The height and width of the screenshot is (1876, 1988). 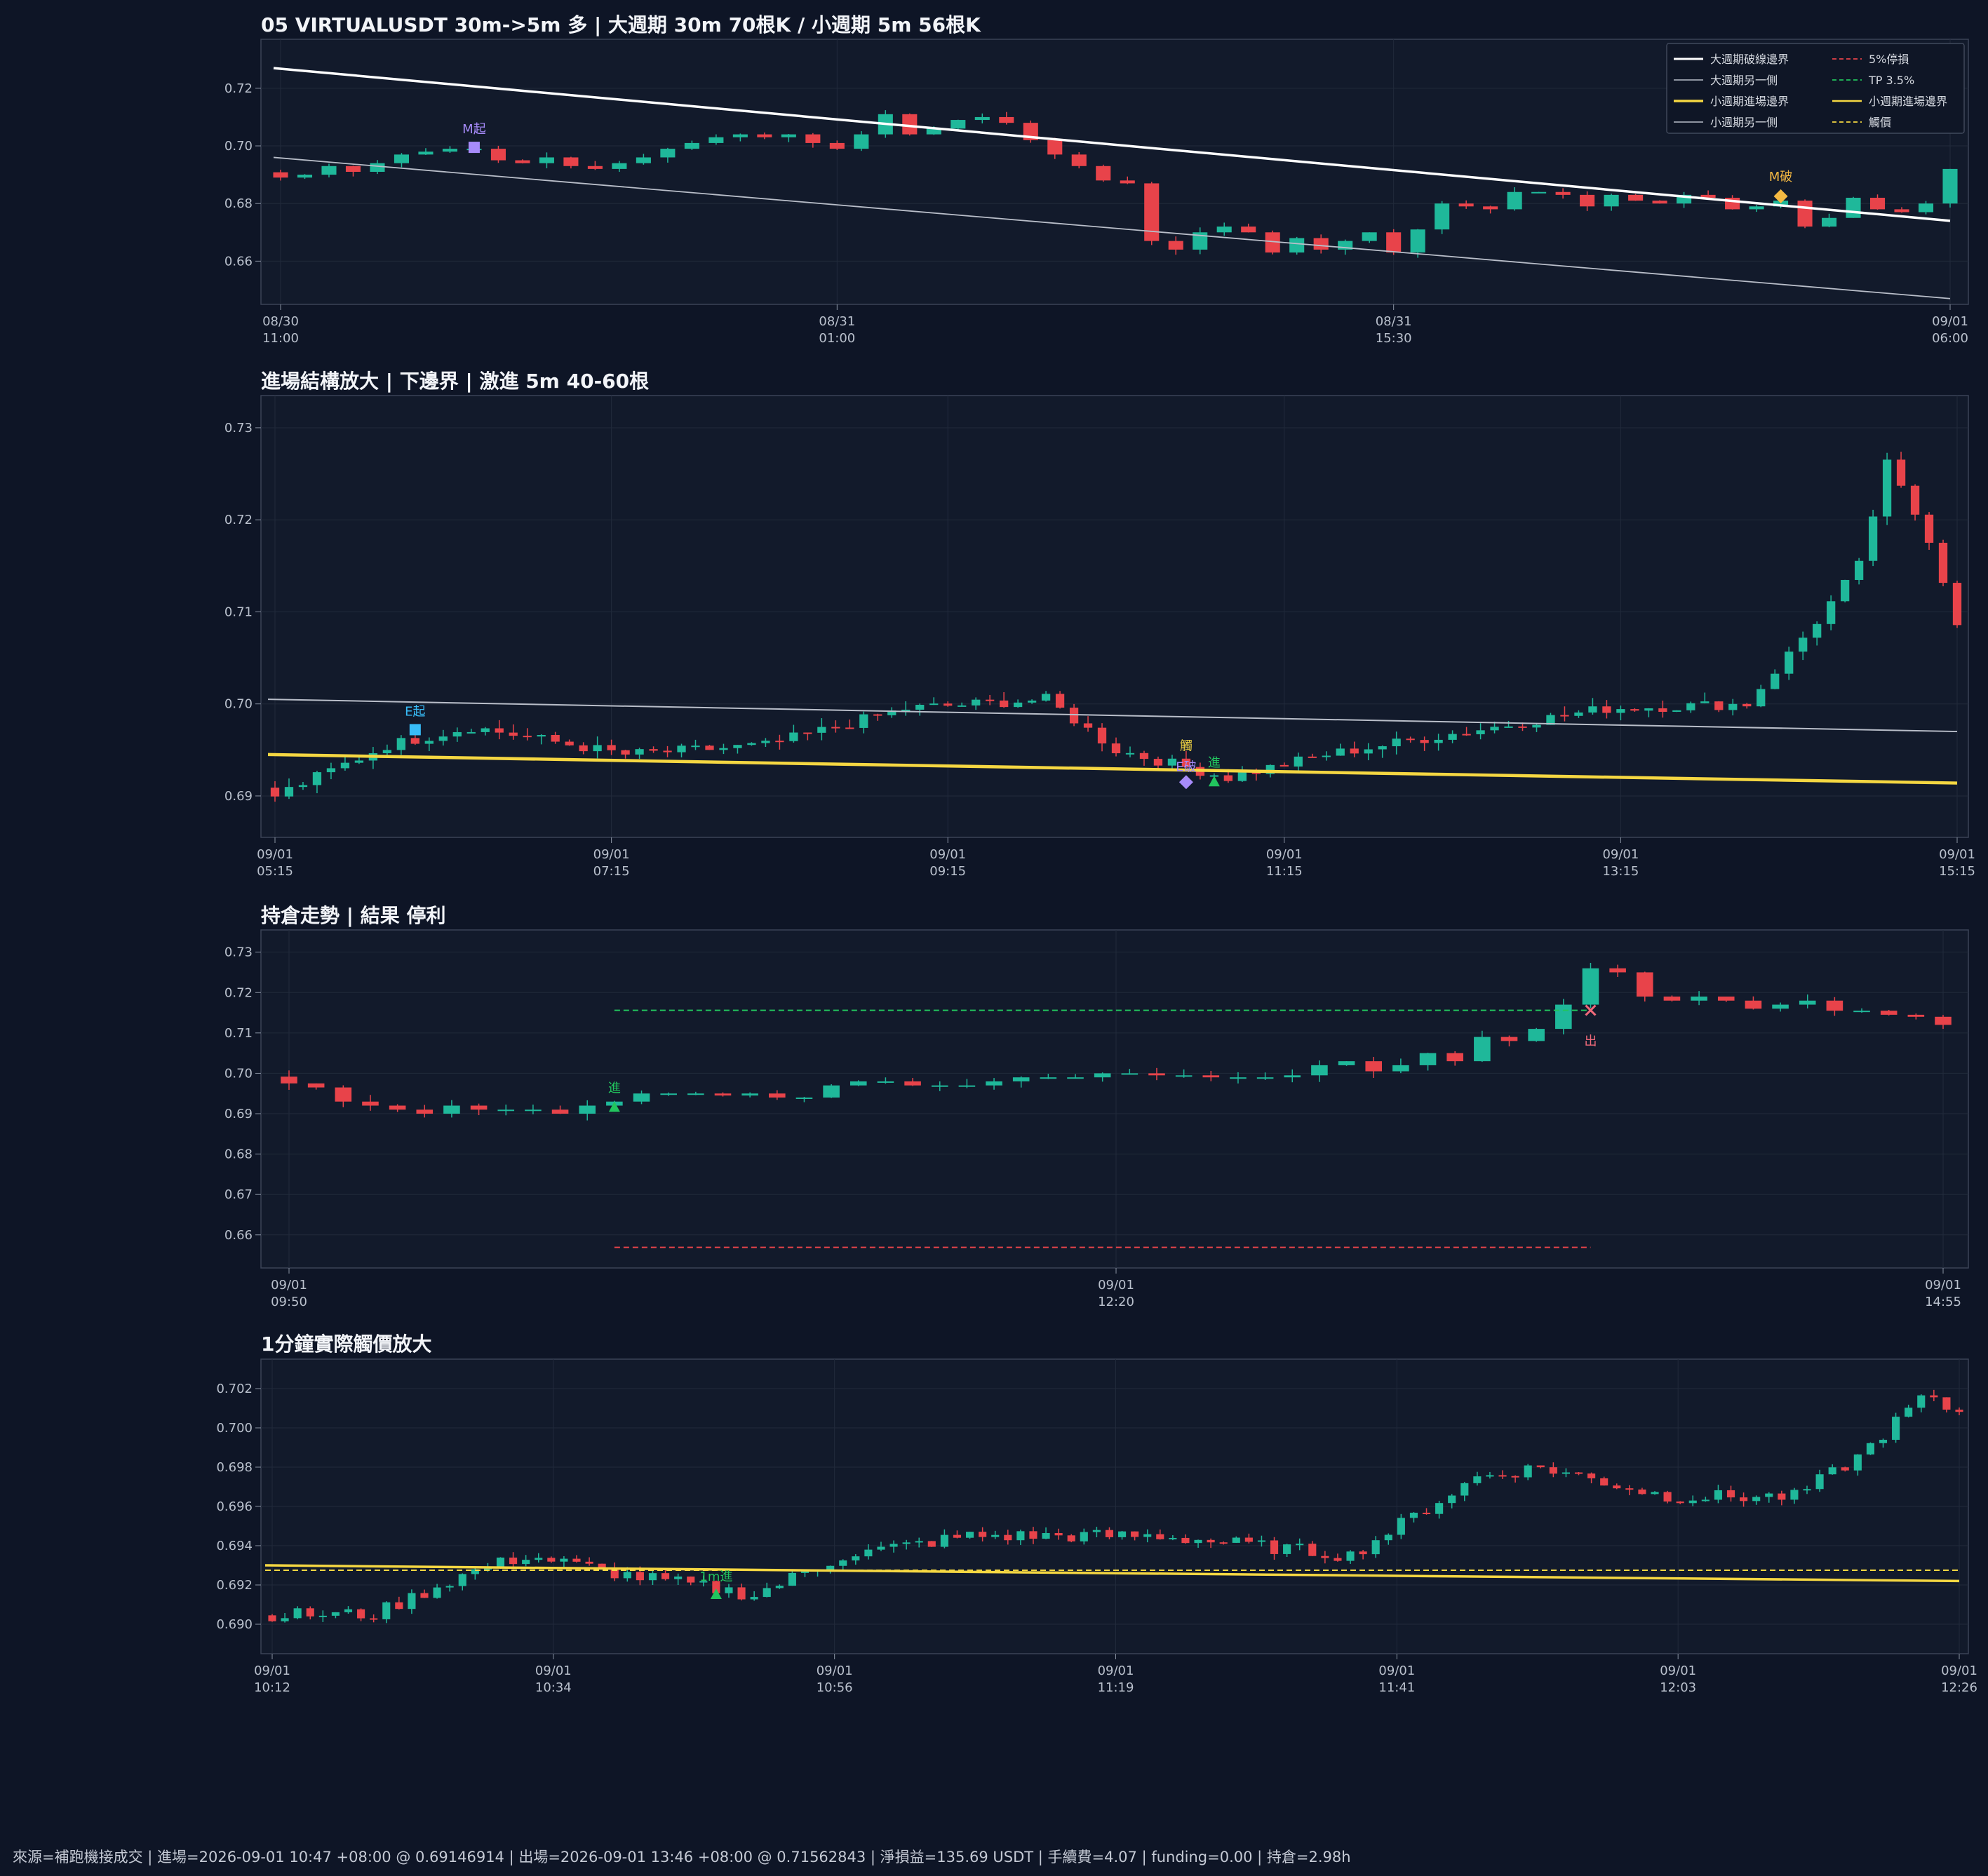 What do you see at coordinates (239, 203) in the screenshot?
I see `y-tick-label: 0.68` at bounding box center [239, 203].